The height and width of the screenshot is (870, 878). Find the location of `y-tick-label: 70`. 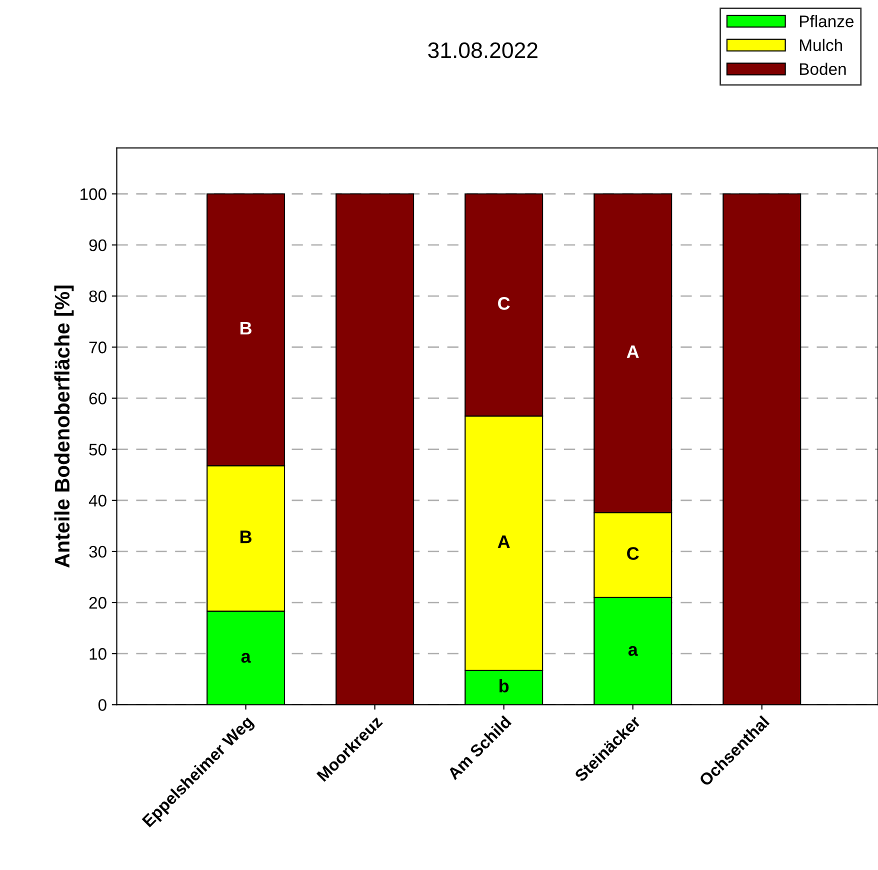

y-tick-label: 70 is located at coordinates (97, 348).